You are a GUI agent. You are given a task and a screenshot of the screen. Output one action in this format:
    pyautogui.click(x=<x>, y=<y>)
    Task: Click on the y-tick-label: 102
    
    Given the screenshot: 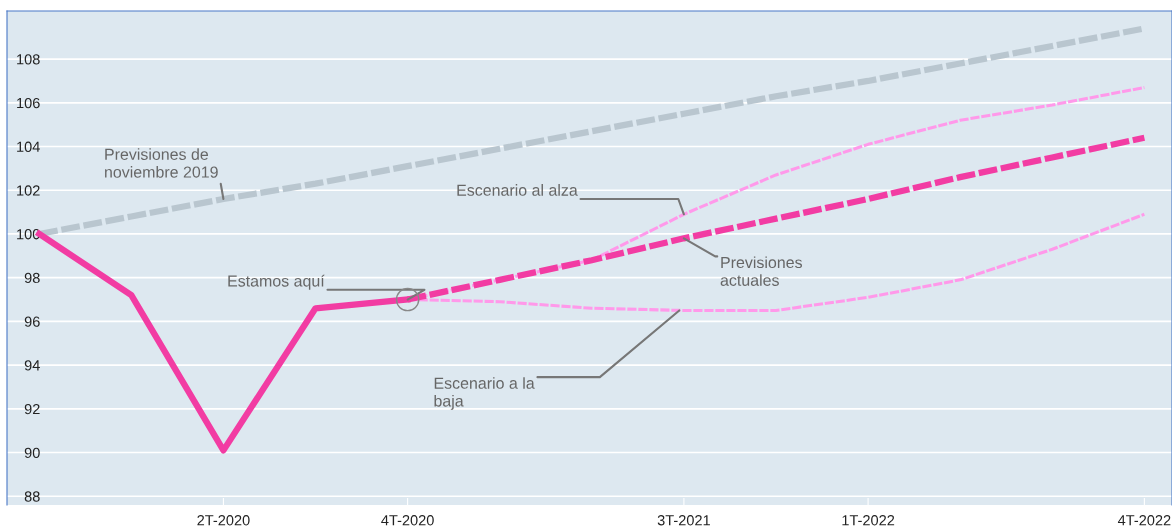 What is the action you would take?
    pyautogui.click(x=28, y=190)
    